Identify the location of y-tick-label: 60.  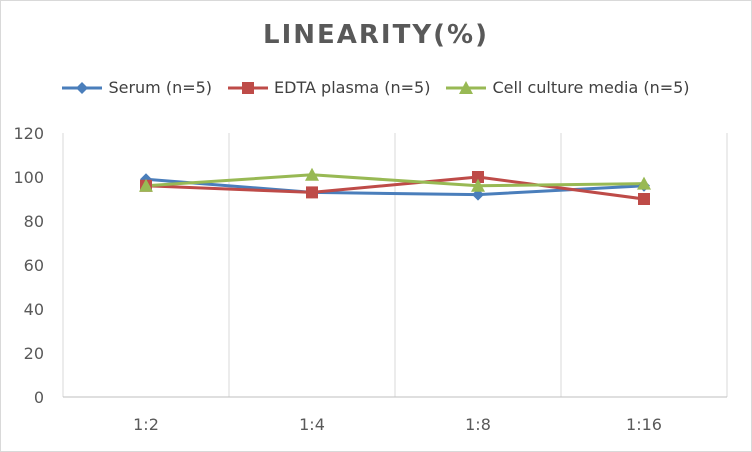
(34, 265).